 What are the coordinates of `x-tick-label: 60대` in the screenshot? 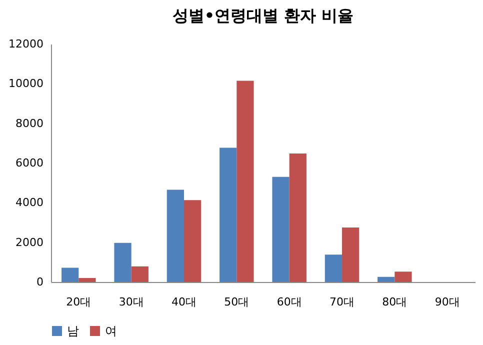 It's located at (289, 302).